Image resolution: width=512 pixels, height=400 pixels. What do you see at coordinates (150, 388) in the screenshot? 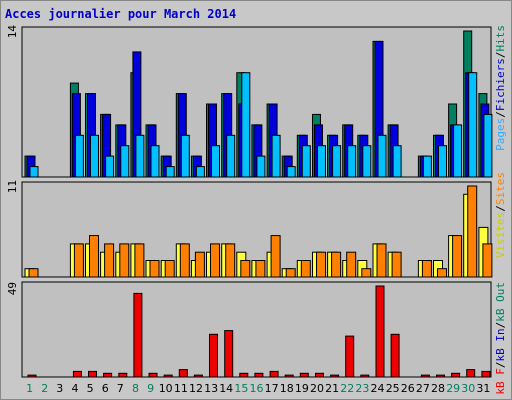
I see `x-tick-label-9: 9` at bounding box center [150, 388].